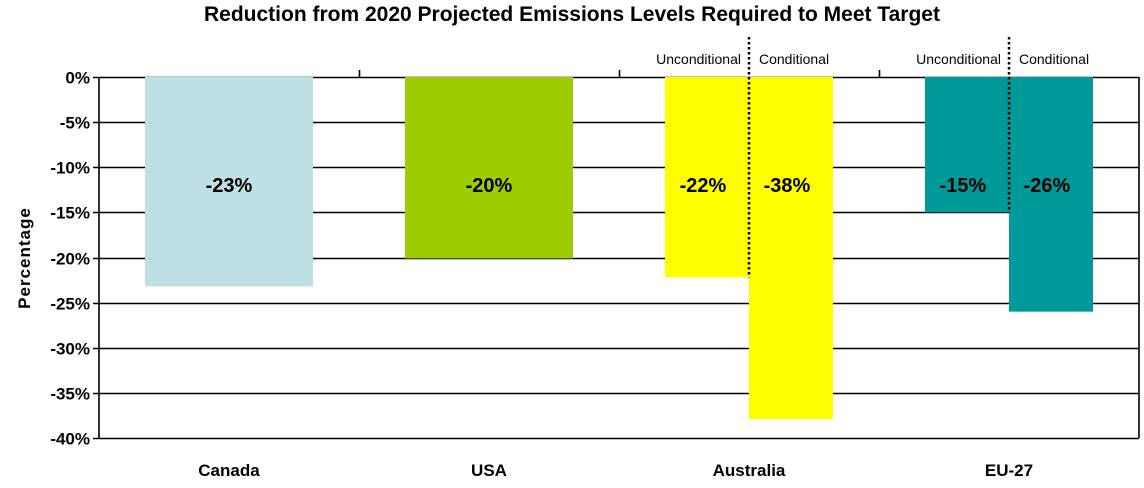 The height and width of the screenshot is (488, 1144). What do you see at coordinates (70, 168) in the screenshot?
I see `y-tick-label: -10%` at bounding box center [70, 168].